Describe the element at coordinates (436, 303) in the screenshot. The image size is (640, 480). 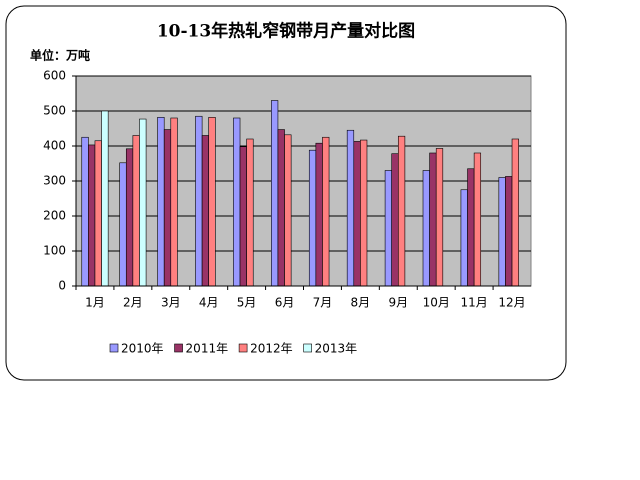
I see `x-tick-label: 10月` at that location.